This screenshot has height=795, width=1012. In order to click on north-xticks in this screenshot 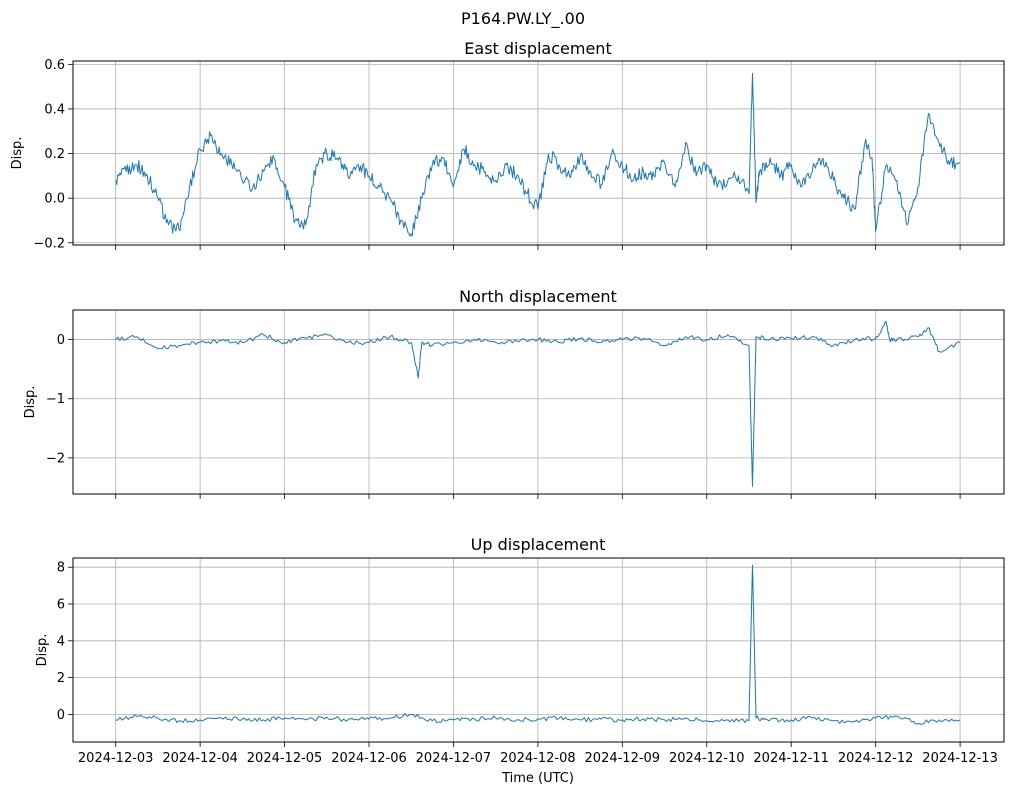, I will do `click(538, 496)`.